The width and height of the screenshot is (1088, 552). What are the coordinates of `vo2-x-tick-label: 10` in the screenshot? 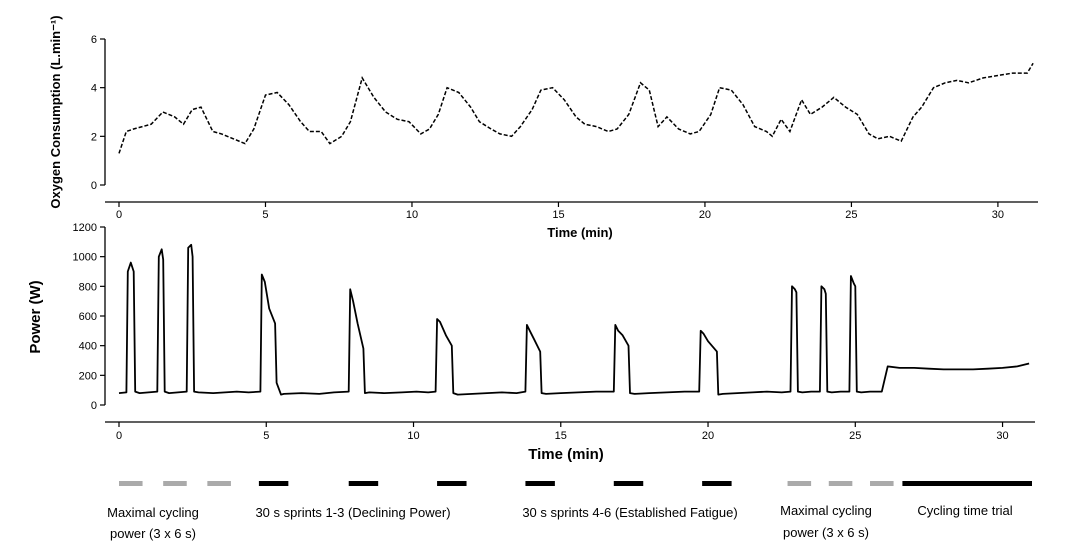 It's located at (412, 215).